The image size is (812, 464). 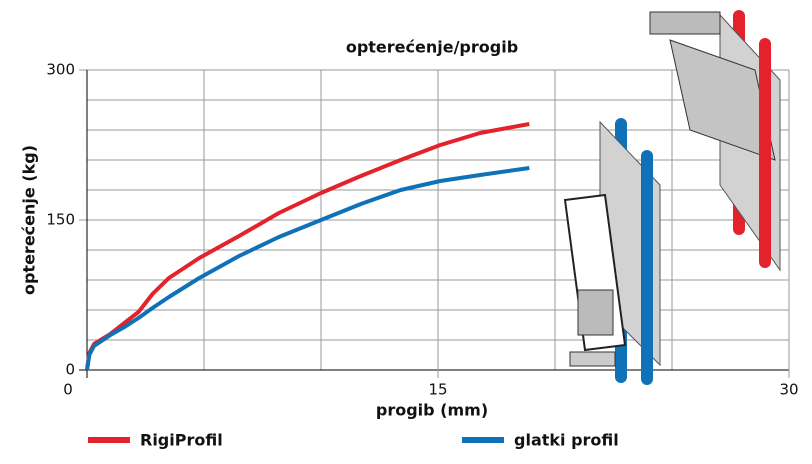 What do you see at coordinates (60, 70) in the screenshot?
I see `y-tick-label: 300` at bounding box center [60, 70].